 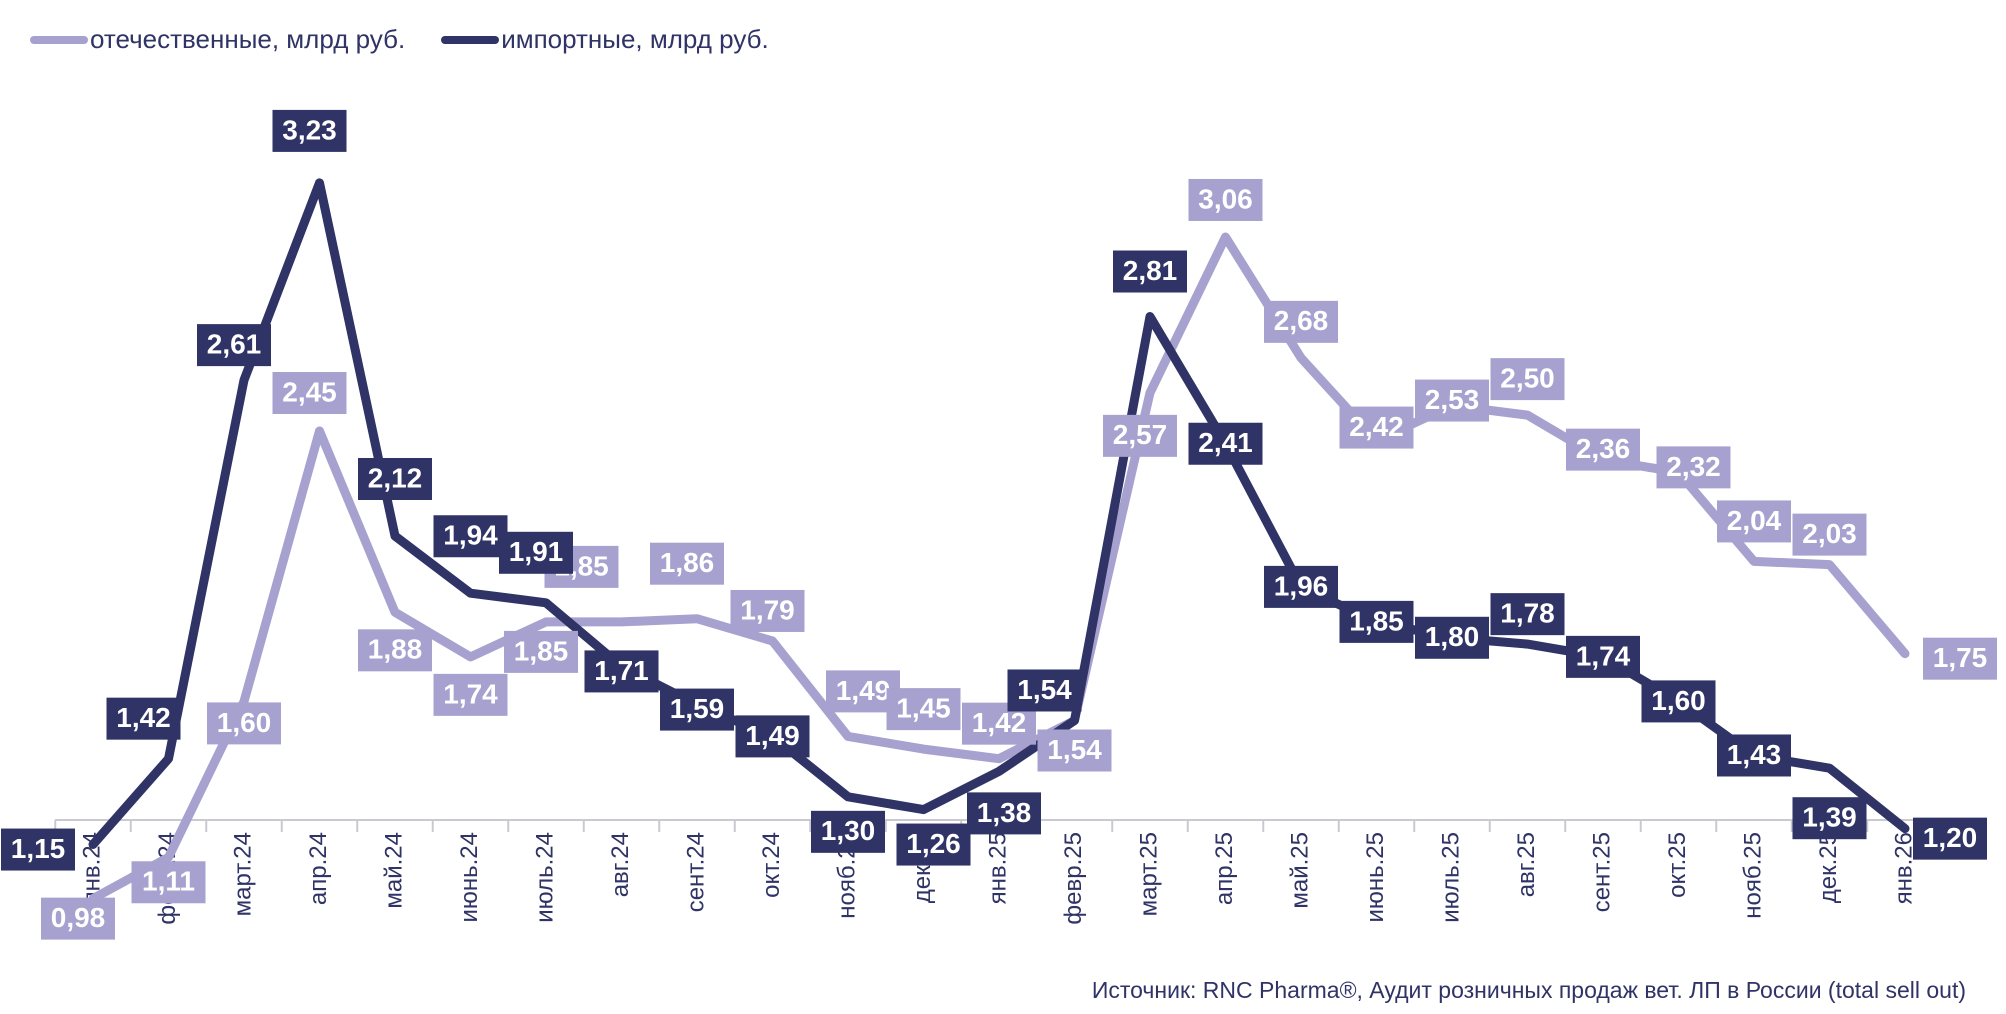 What do you see at coordinates (1526, 864) in the screenshot?
I see `x-tick-label: авг.25` at bounding box center [1526, 864].